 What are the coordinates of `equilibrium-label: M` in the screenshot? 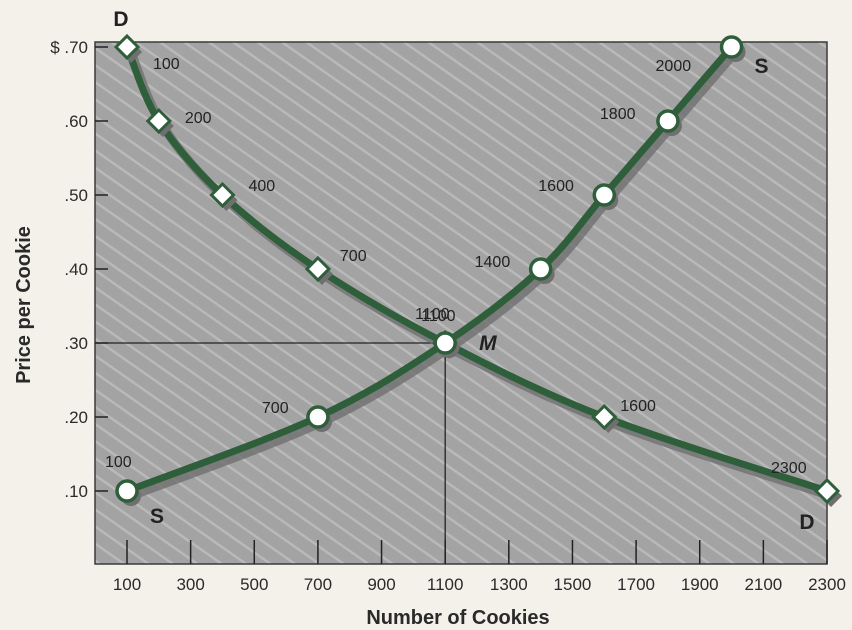 It's located at (488, 343).